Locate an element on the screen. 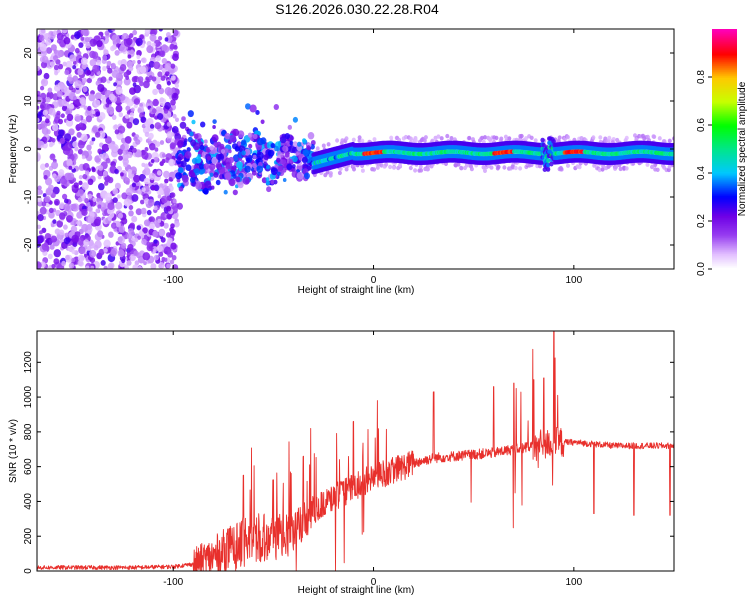  colorbar-gradient is located at coordinates (724, 149).